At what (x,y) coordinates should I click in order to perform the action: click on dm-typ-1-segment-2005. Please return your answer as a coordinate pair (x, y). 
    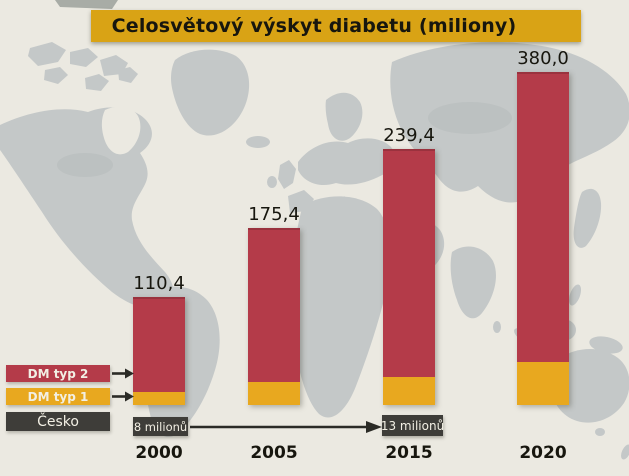
    Looking at the image, I should click on (274, 393).